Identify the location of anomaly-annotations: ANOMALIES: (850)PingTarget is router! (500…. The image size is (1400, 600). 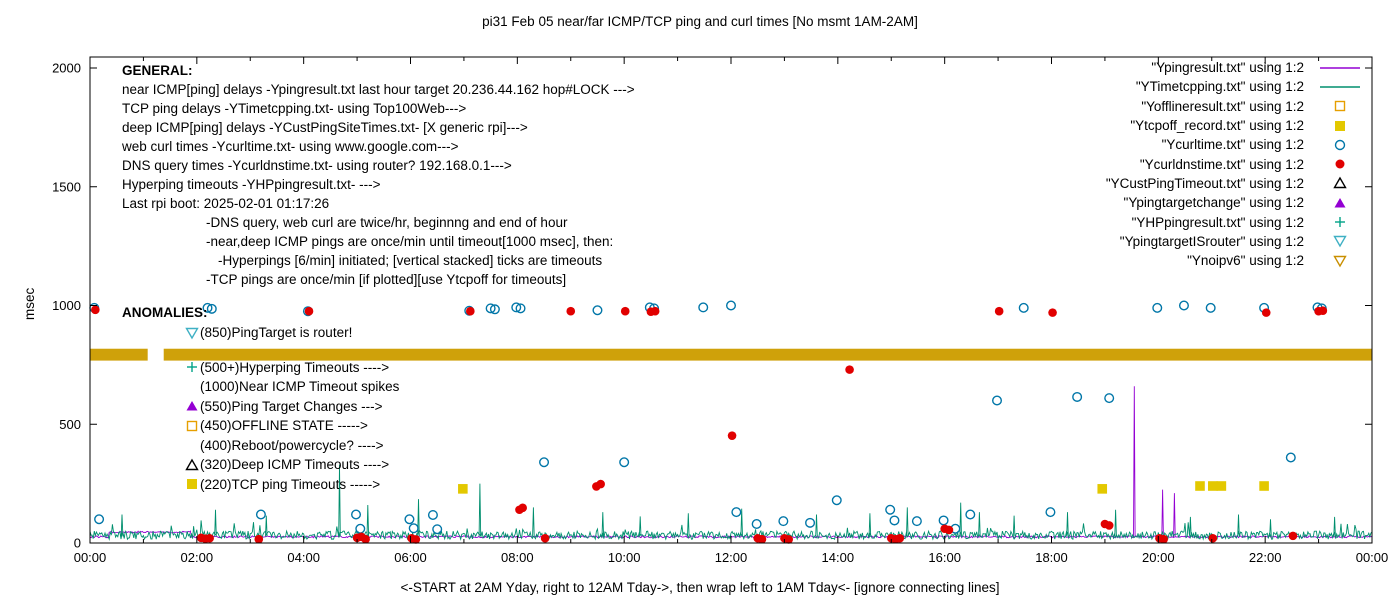
(260, 398).